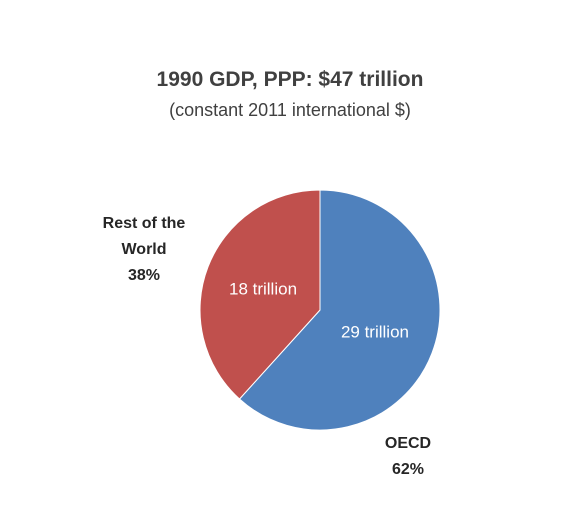 Image resolution: width=580 pixels, height=523 pixels. I want to click on pie-slice-rest-of-the-world, so click(260, 294).